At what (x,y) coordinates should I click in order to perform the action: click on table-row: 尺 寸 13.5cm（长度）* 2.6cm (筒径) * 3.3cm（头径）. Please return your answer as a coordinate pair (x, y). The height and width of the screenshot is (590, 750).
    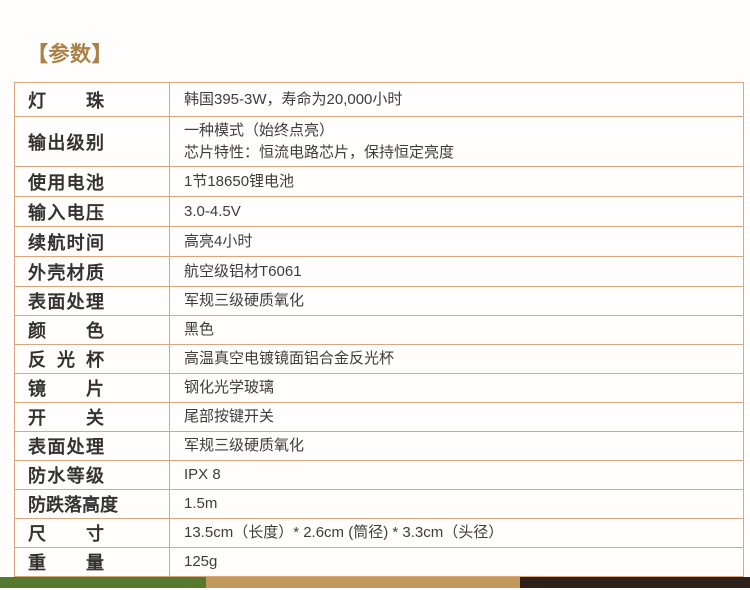
    Looking at the image, I should click on (379, 533).